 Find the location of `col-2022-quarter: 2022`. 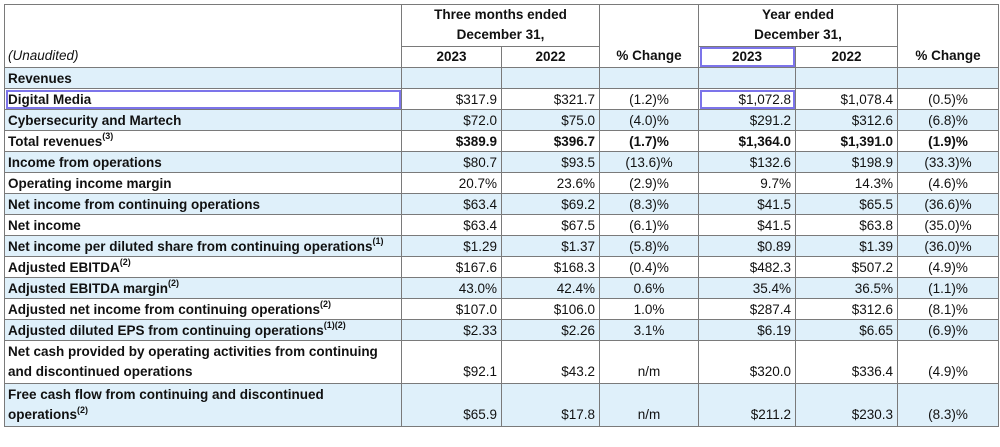

col-2022-quarter: 2022 is located at coordinates (550, 57).